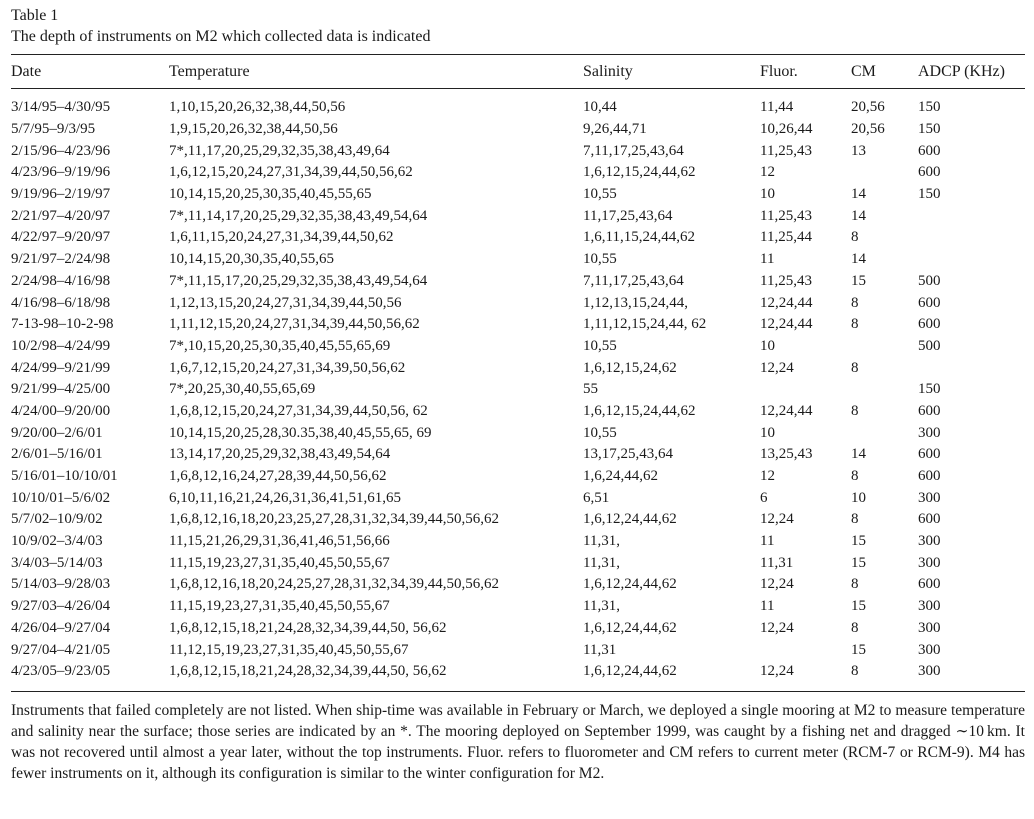  What do you see at coordinates (596, 497) in the screenshot?
I see `cell-salinity: 6,51` at bounding box center [596, 497].